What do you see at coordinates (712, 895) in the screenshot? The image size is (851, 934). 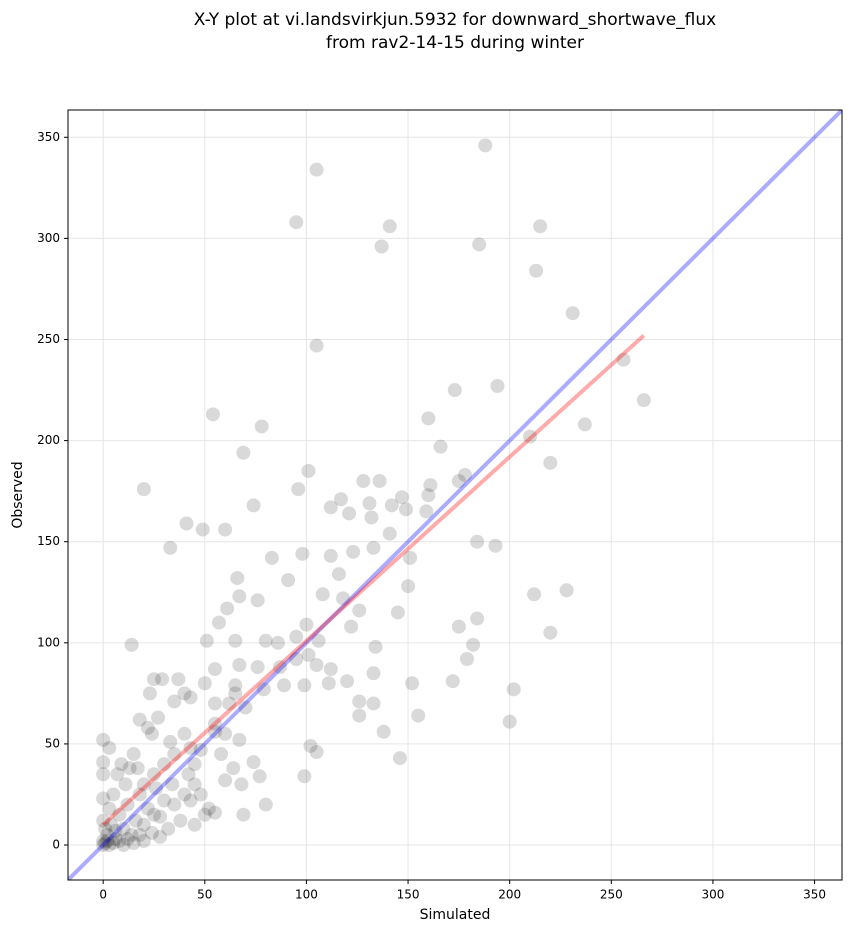 I see `x-tick-label: 300` at bounding box center [712, 895].